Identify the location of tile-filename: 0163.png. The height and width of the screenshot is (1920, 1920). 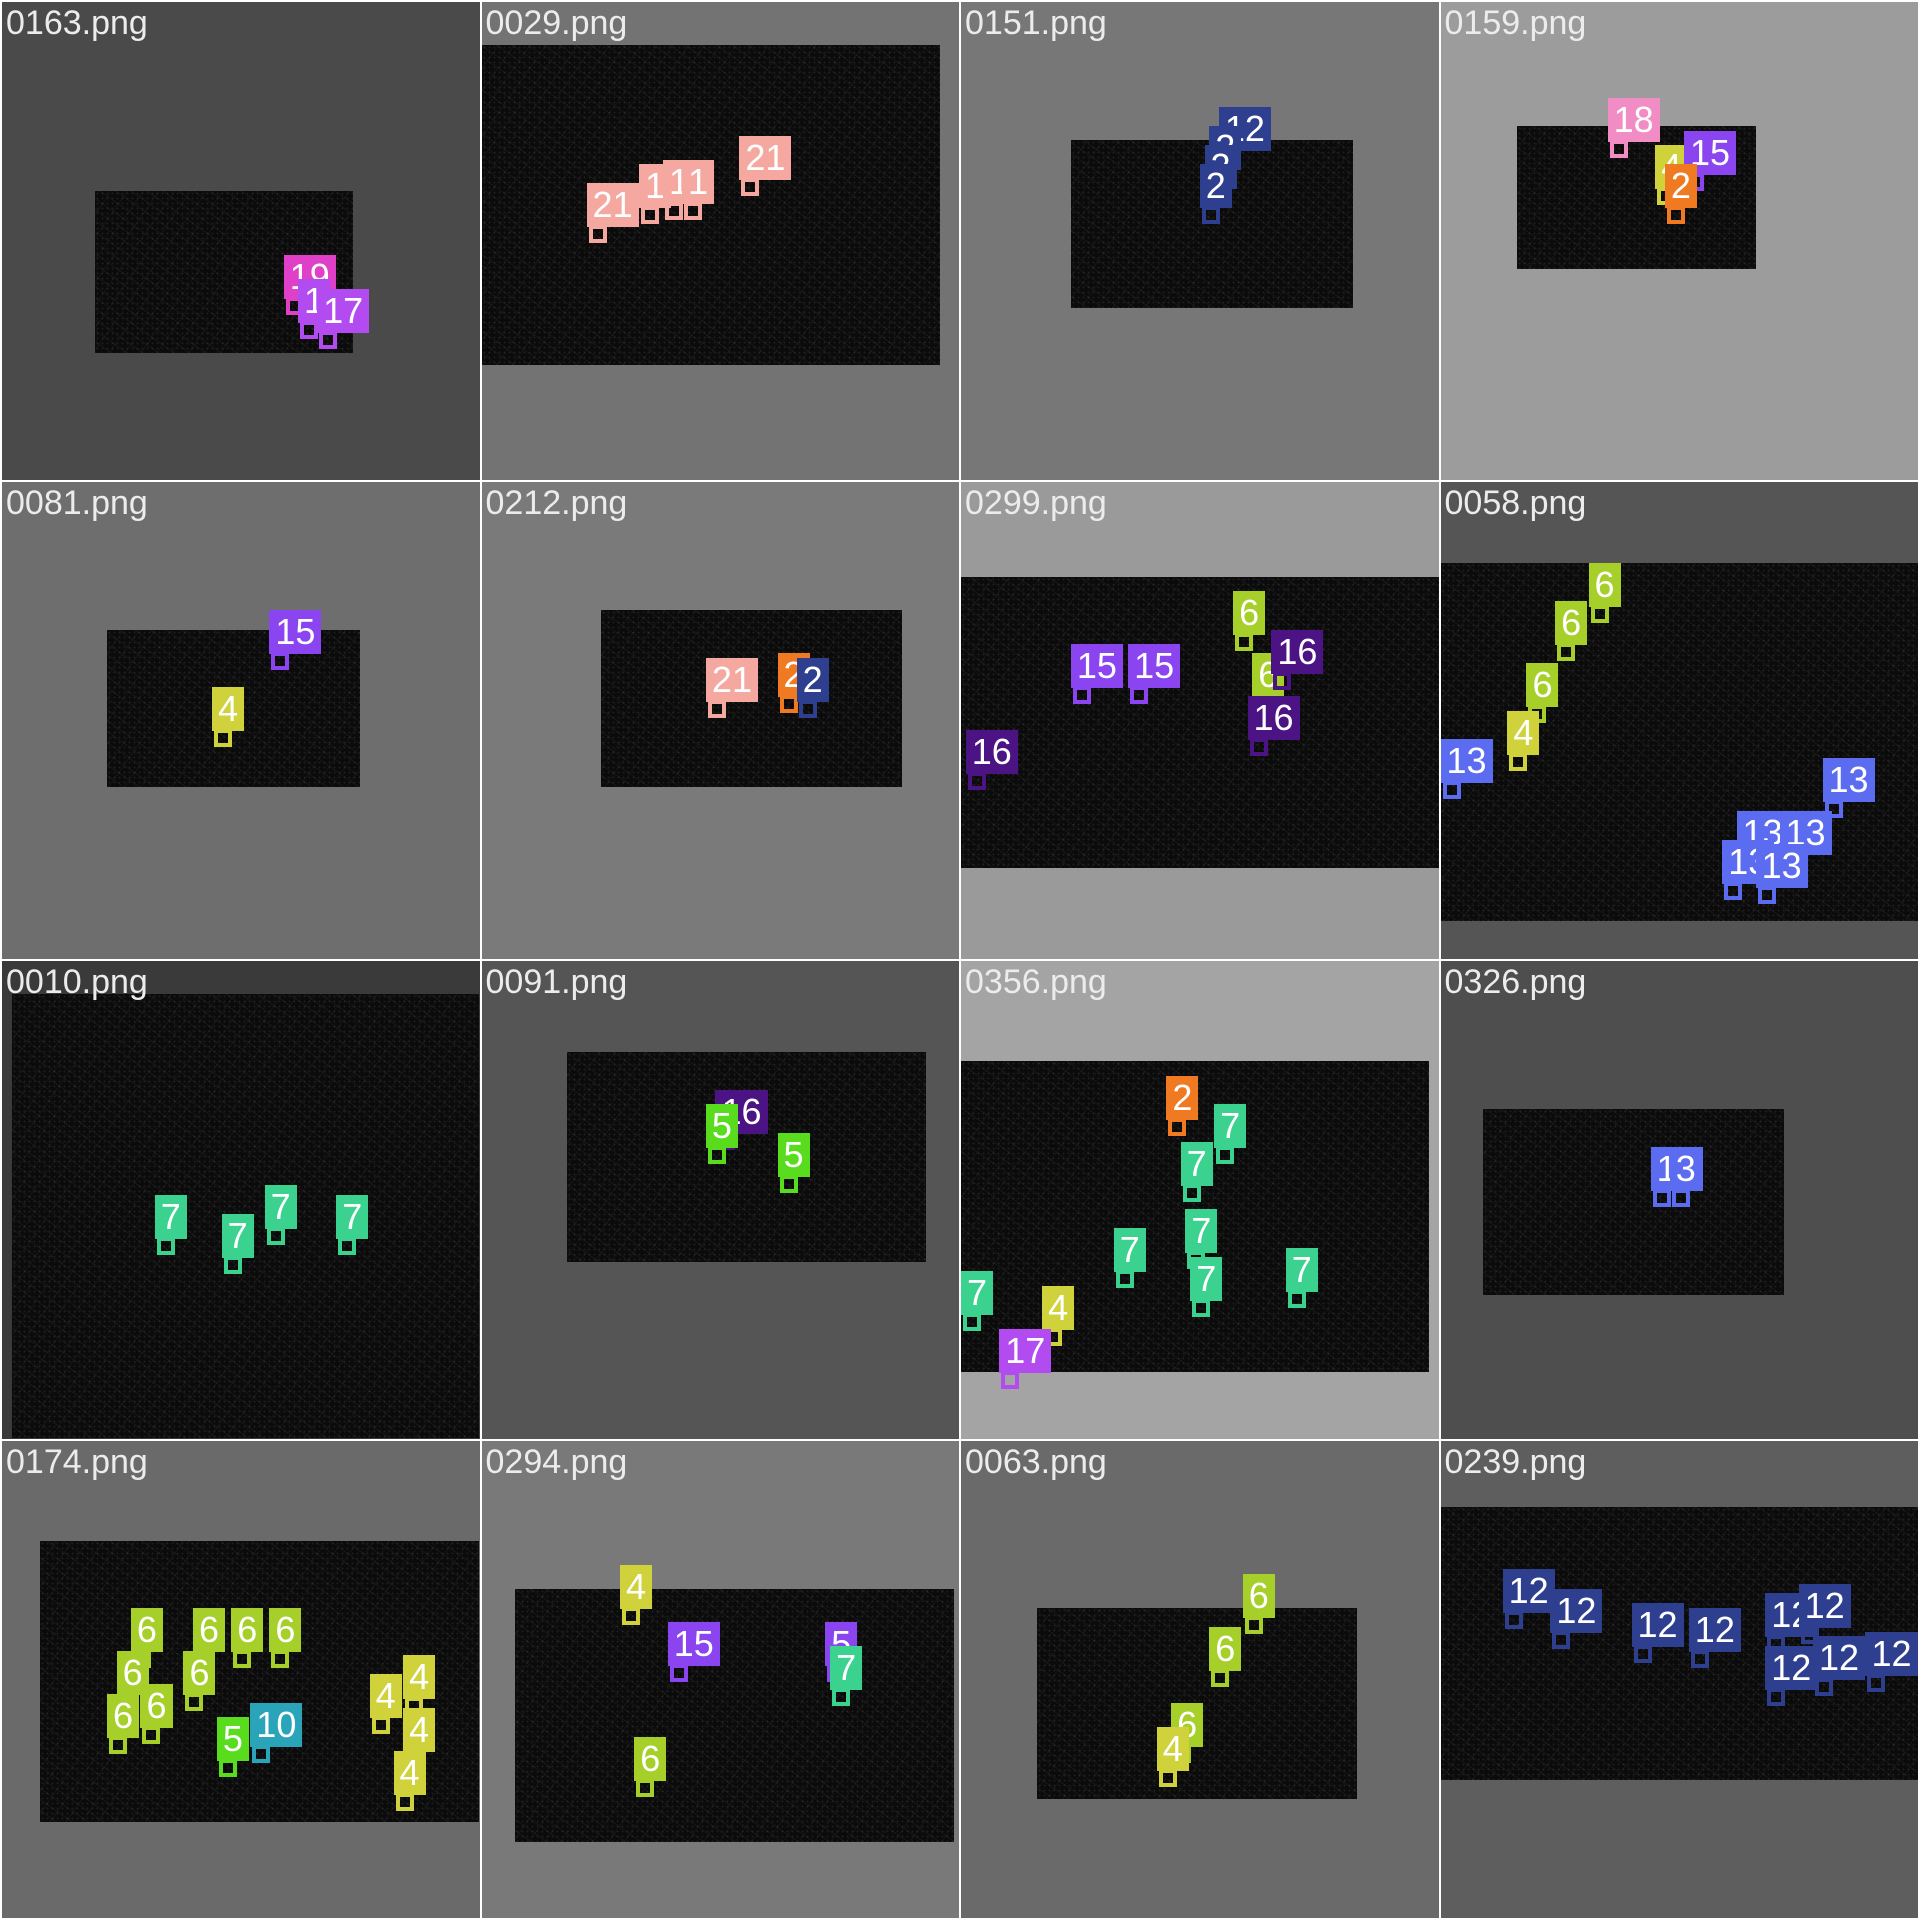
(77, 23).